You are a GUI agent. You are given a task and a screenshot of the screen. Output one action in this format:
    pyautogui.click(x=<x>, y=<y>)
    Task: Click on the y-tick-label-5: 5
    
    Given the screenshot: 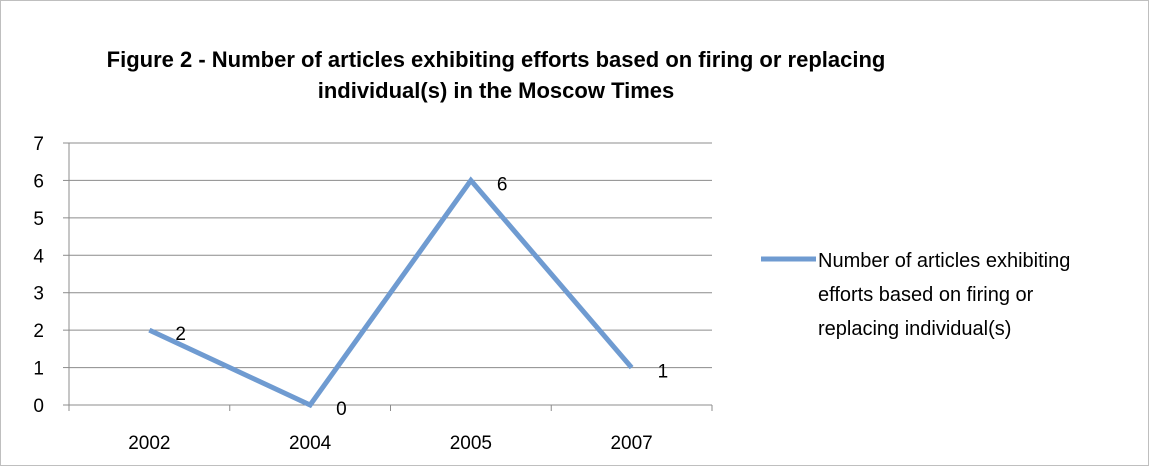 What is the action you would take?
    pyautogui.click(x=38, y=219)
    